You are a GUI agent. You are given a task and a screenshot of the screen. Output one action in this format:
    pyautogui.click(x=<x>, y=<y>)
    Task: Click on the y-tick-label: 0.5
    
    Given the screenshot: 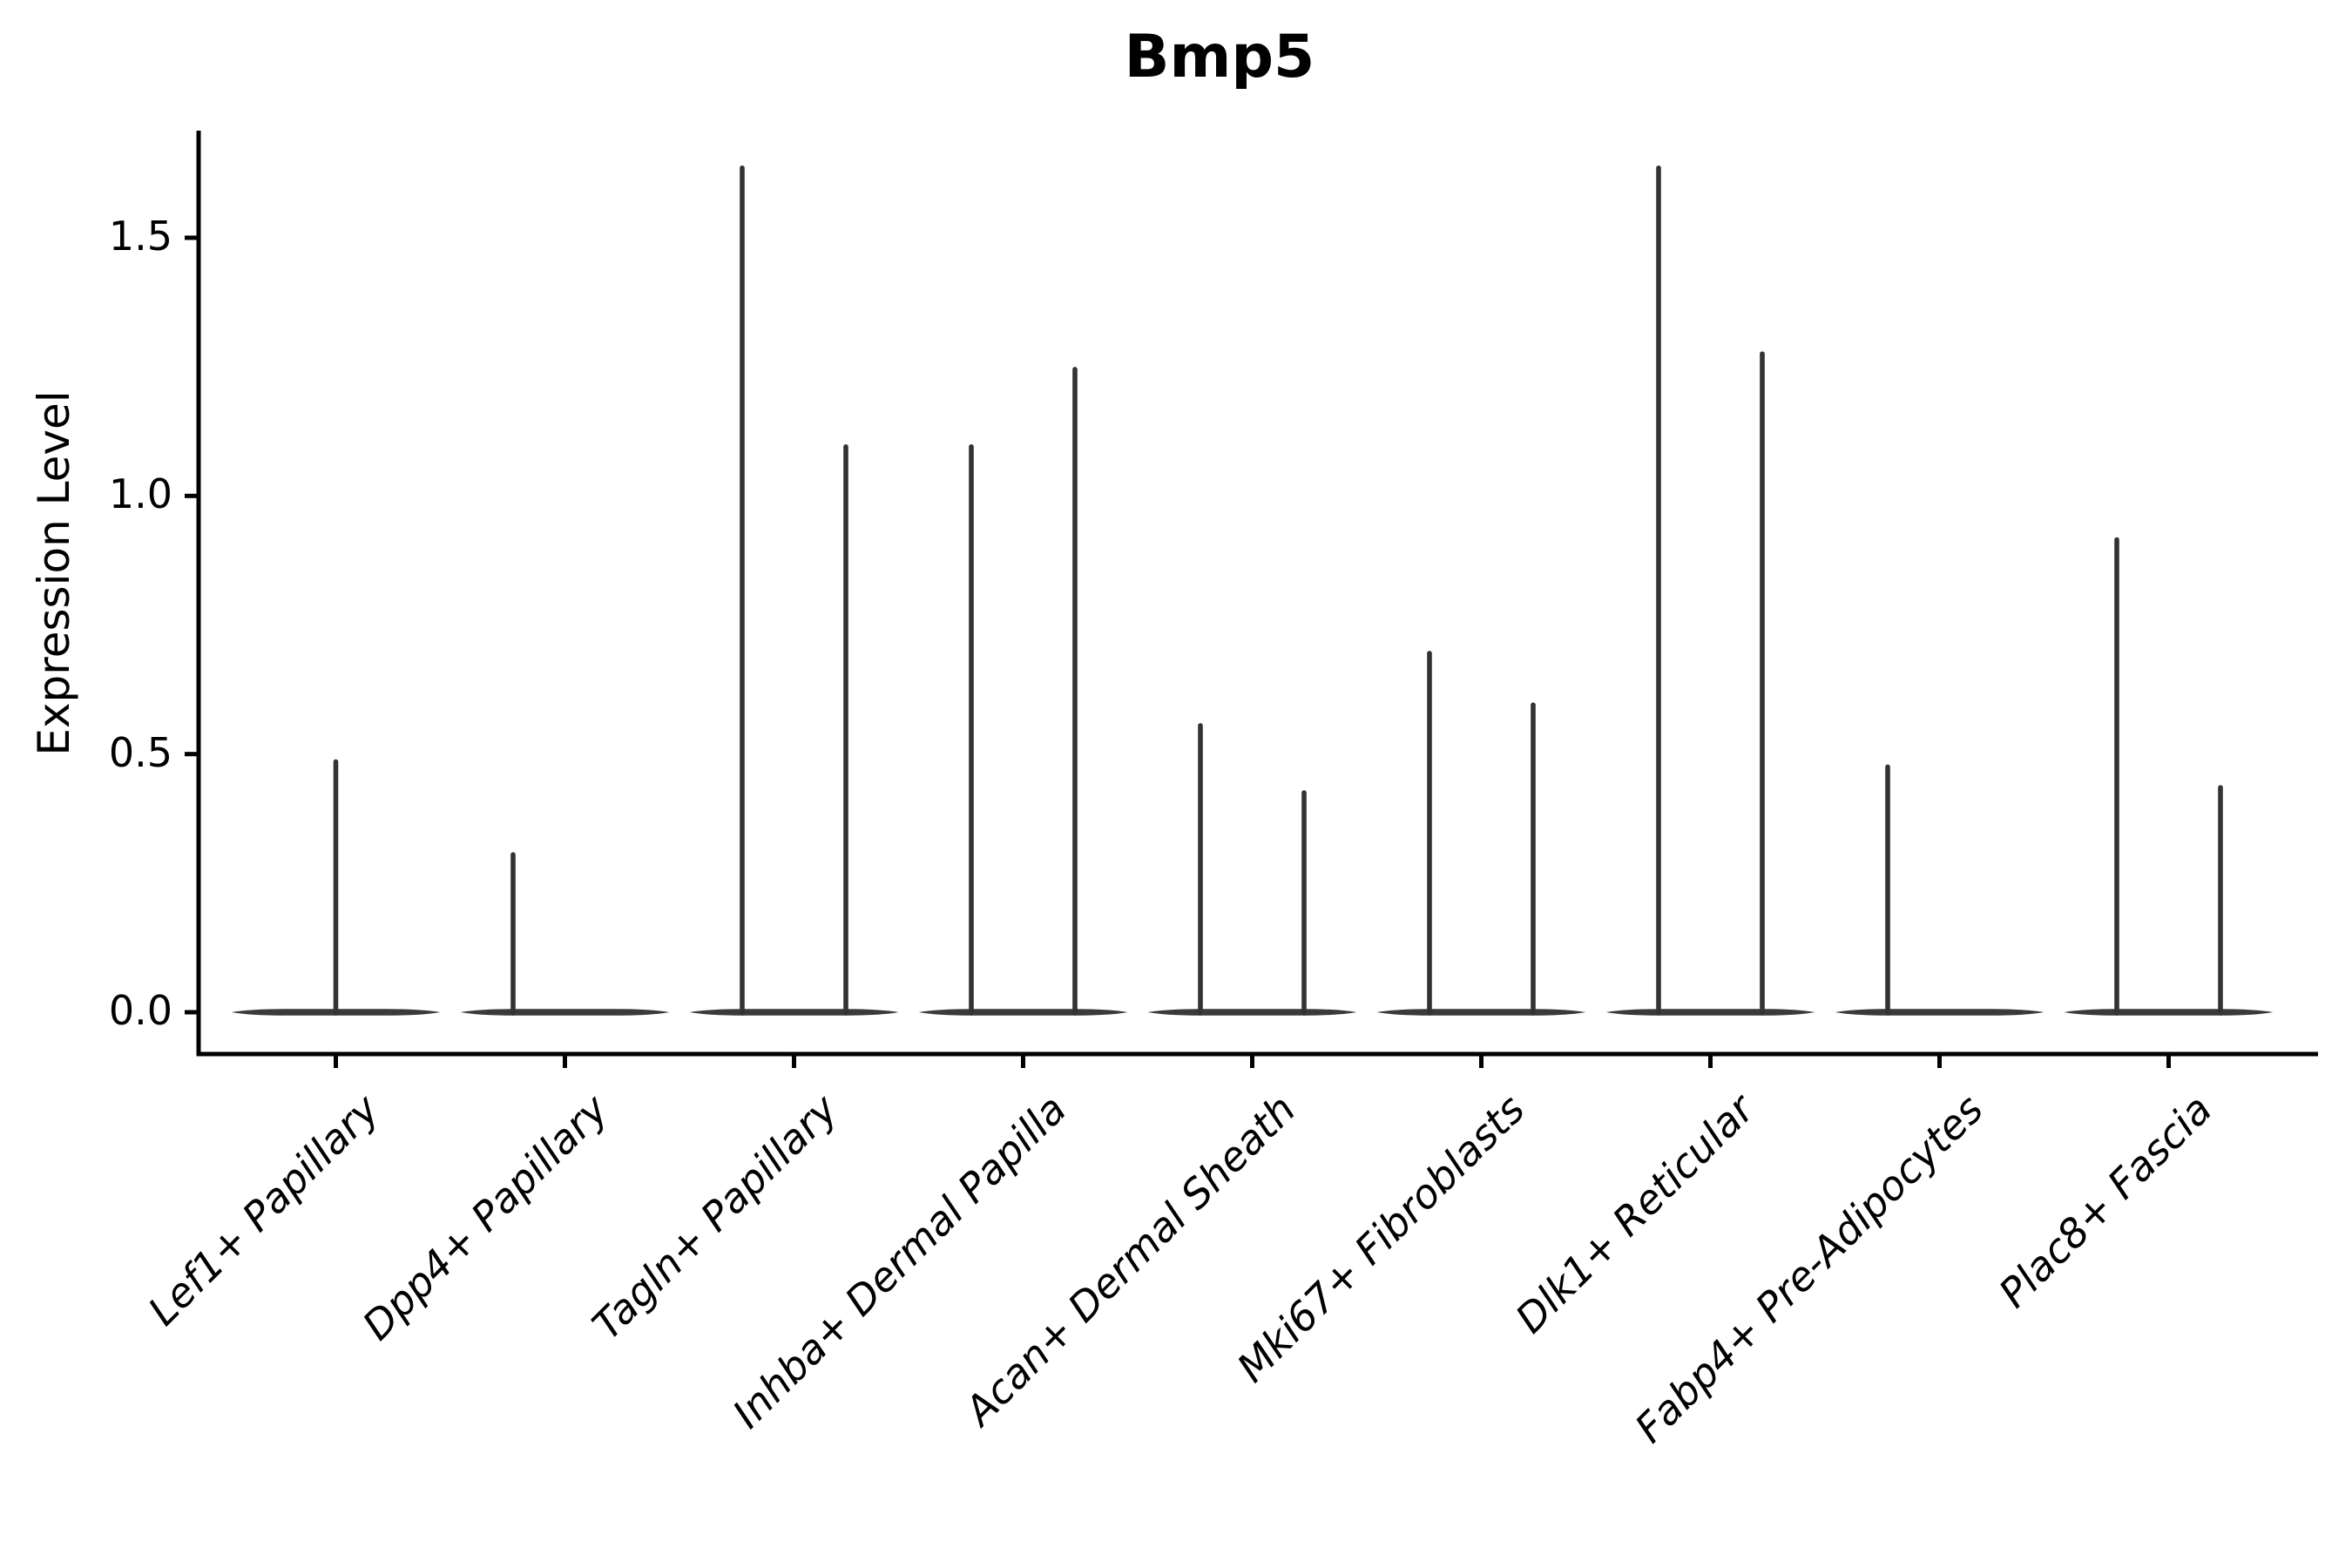 What is the action you would take?
    pyautogui.click(x=140, y=752)
    